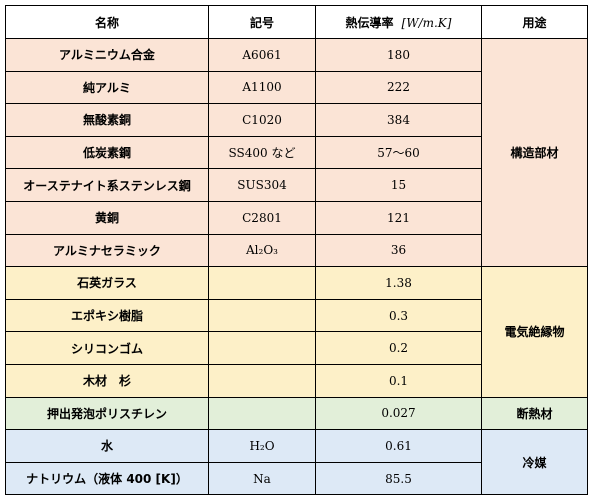  What do you see at coordinates (262, 22) in the screenshot?
I see `header-symbol: 記号` at bounding box center [262, 22].